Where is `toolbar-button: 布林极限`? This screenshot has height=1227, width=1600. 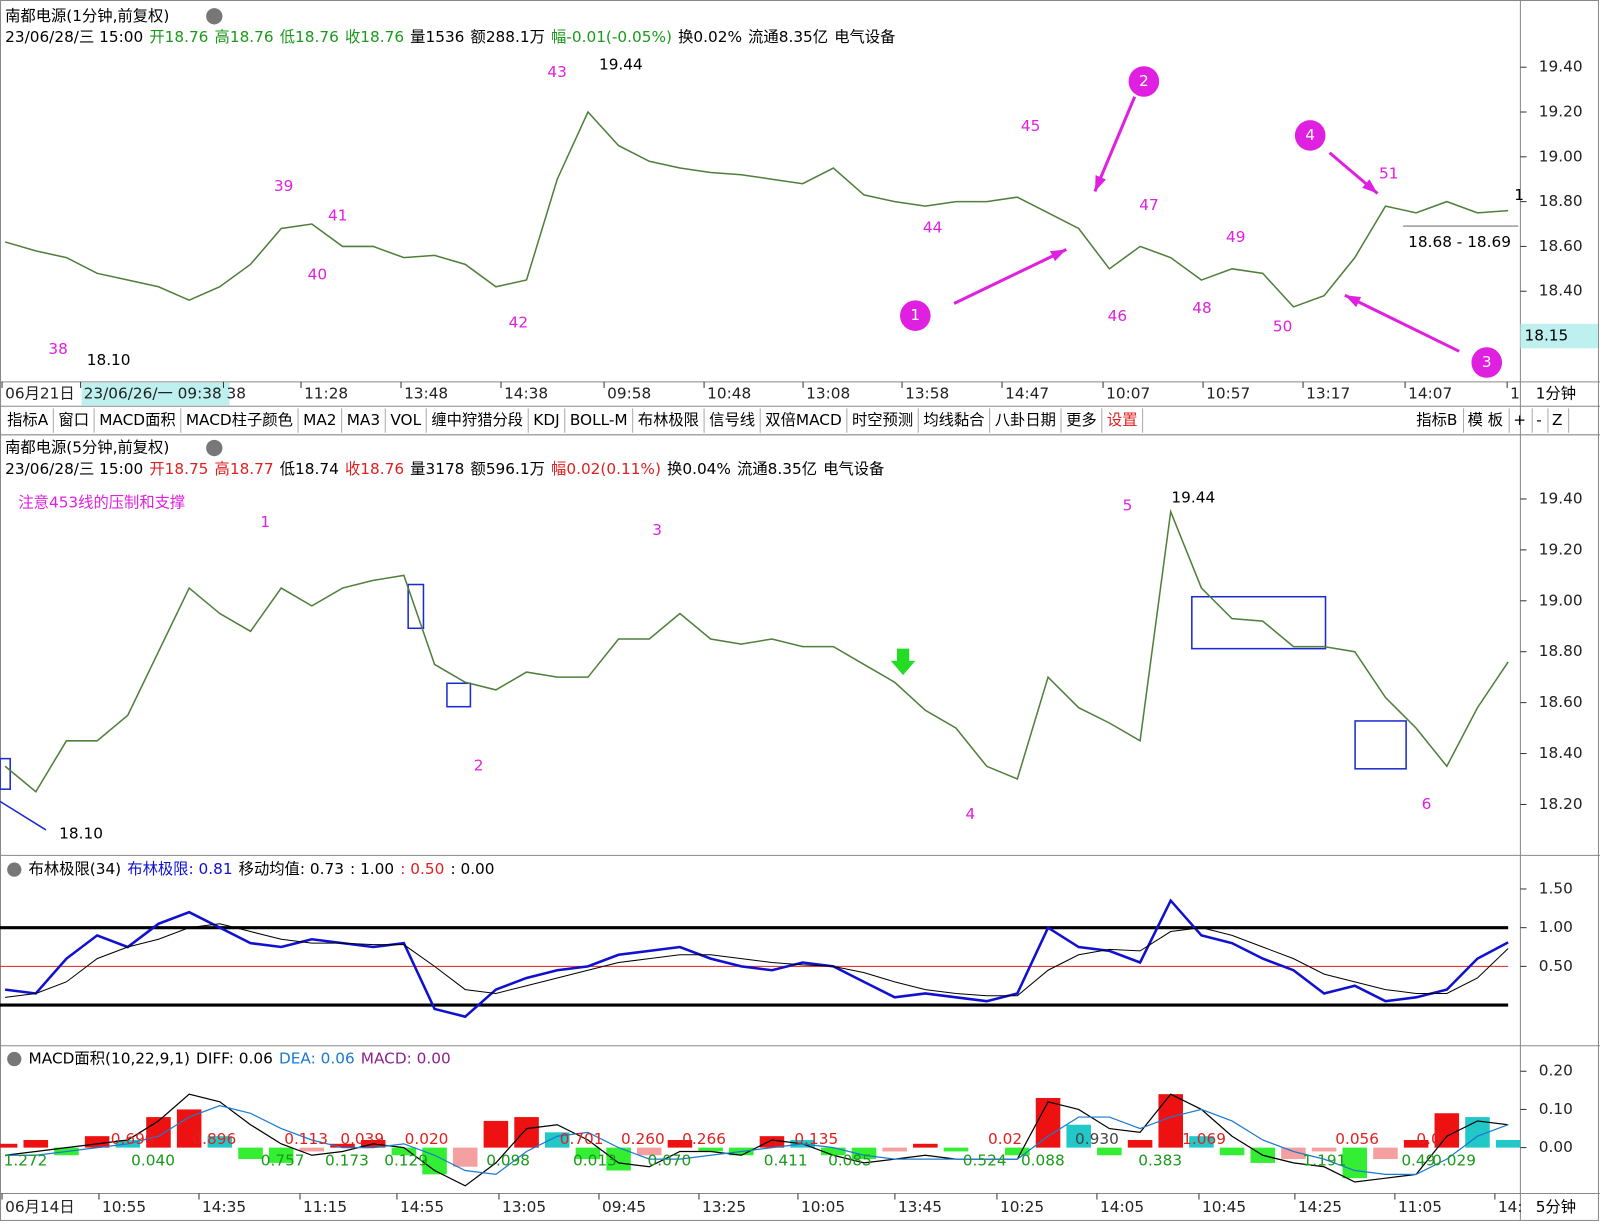
toolbar-button: 布林极限 is located at coordinates (668, 420).